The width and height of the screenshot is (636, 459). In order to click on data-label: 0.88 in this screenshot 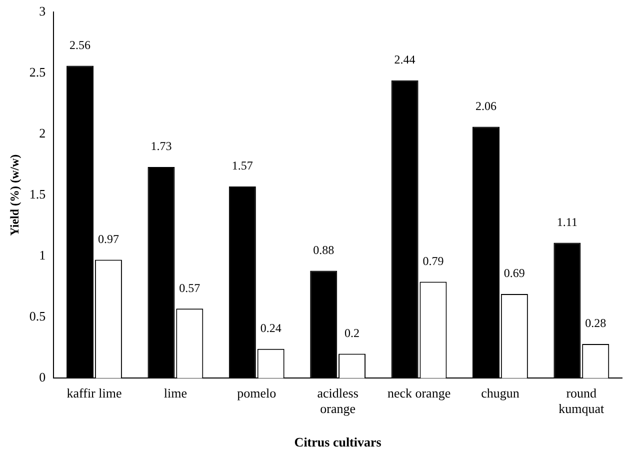, I will do `click(323, 249)`.